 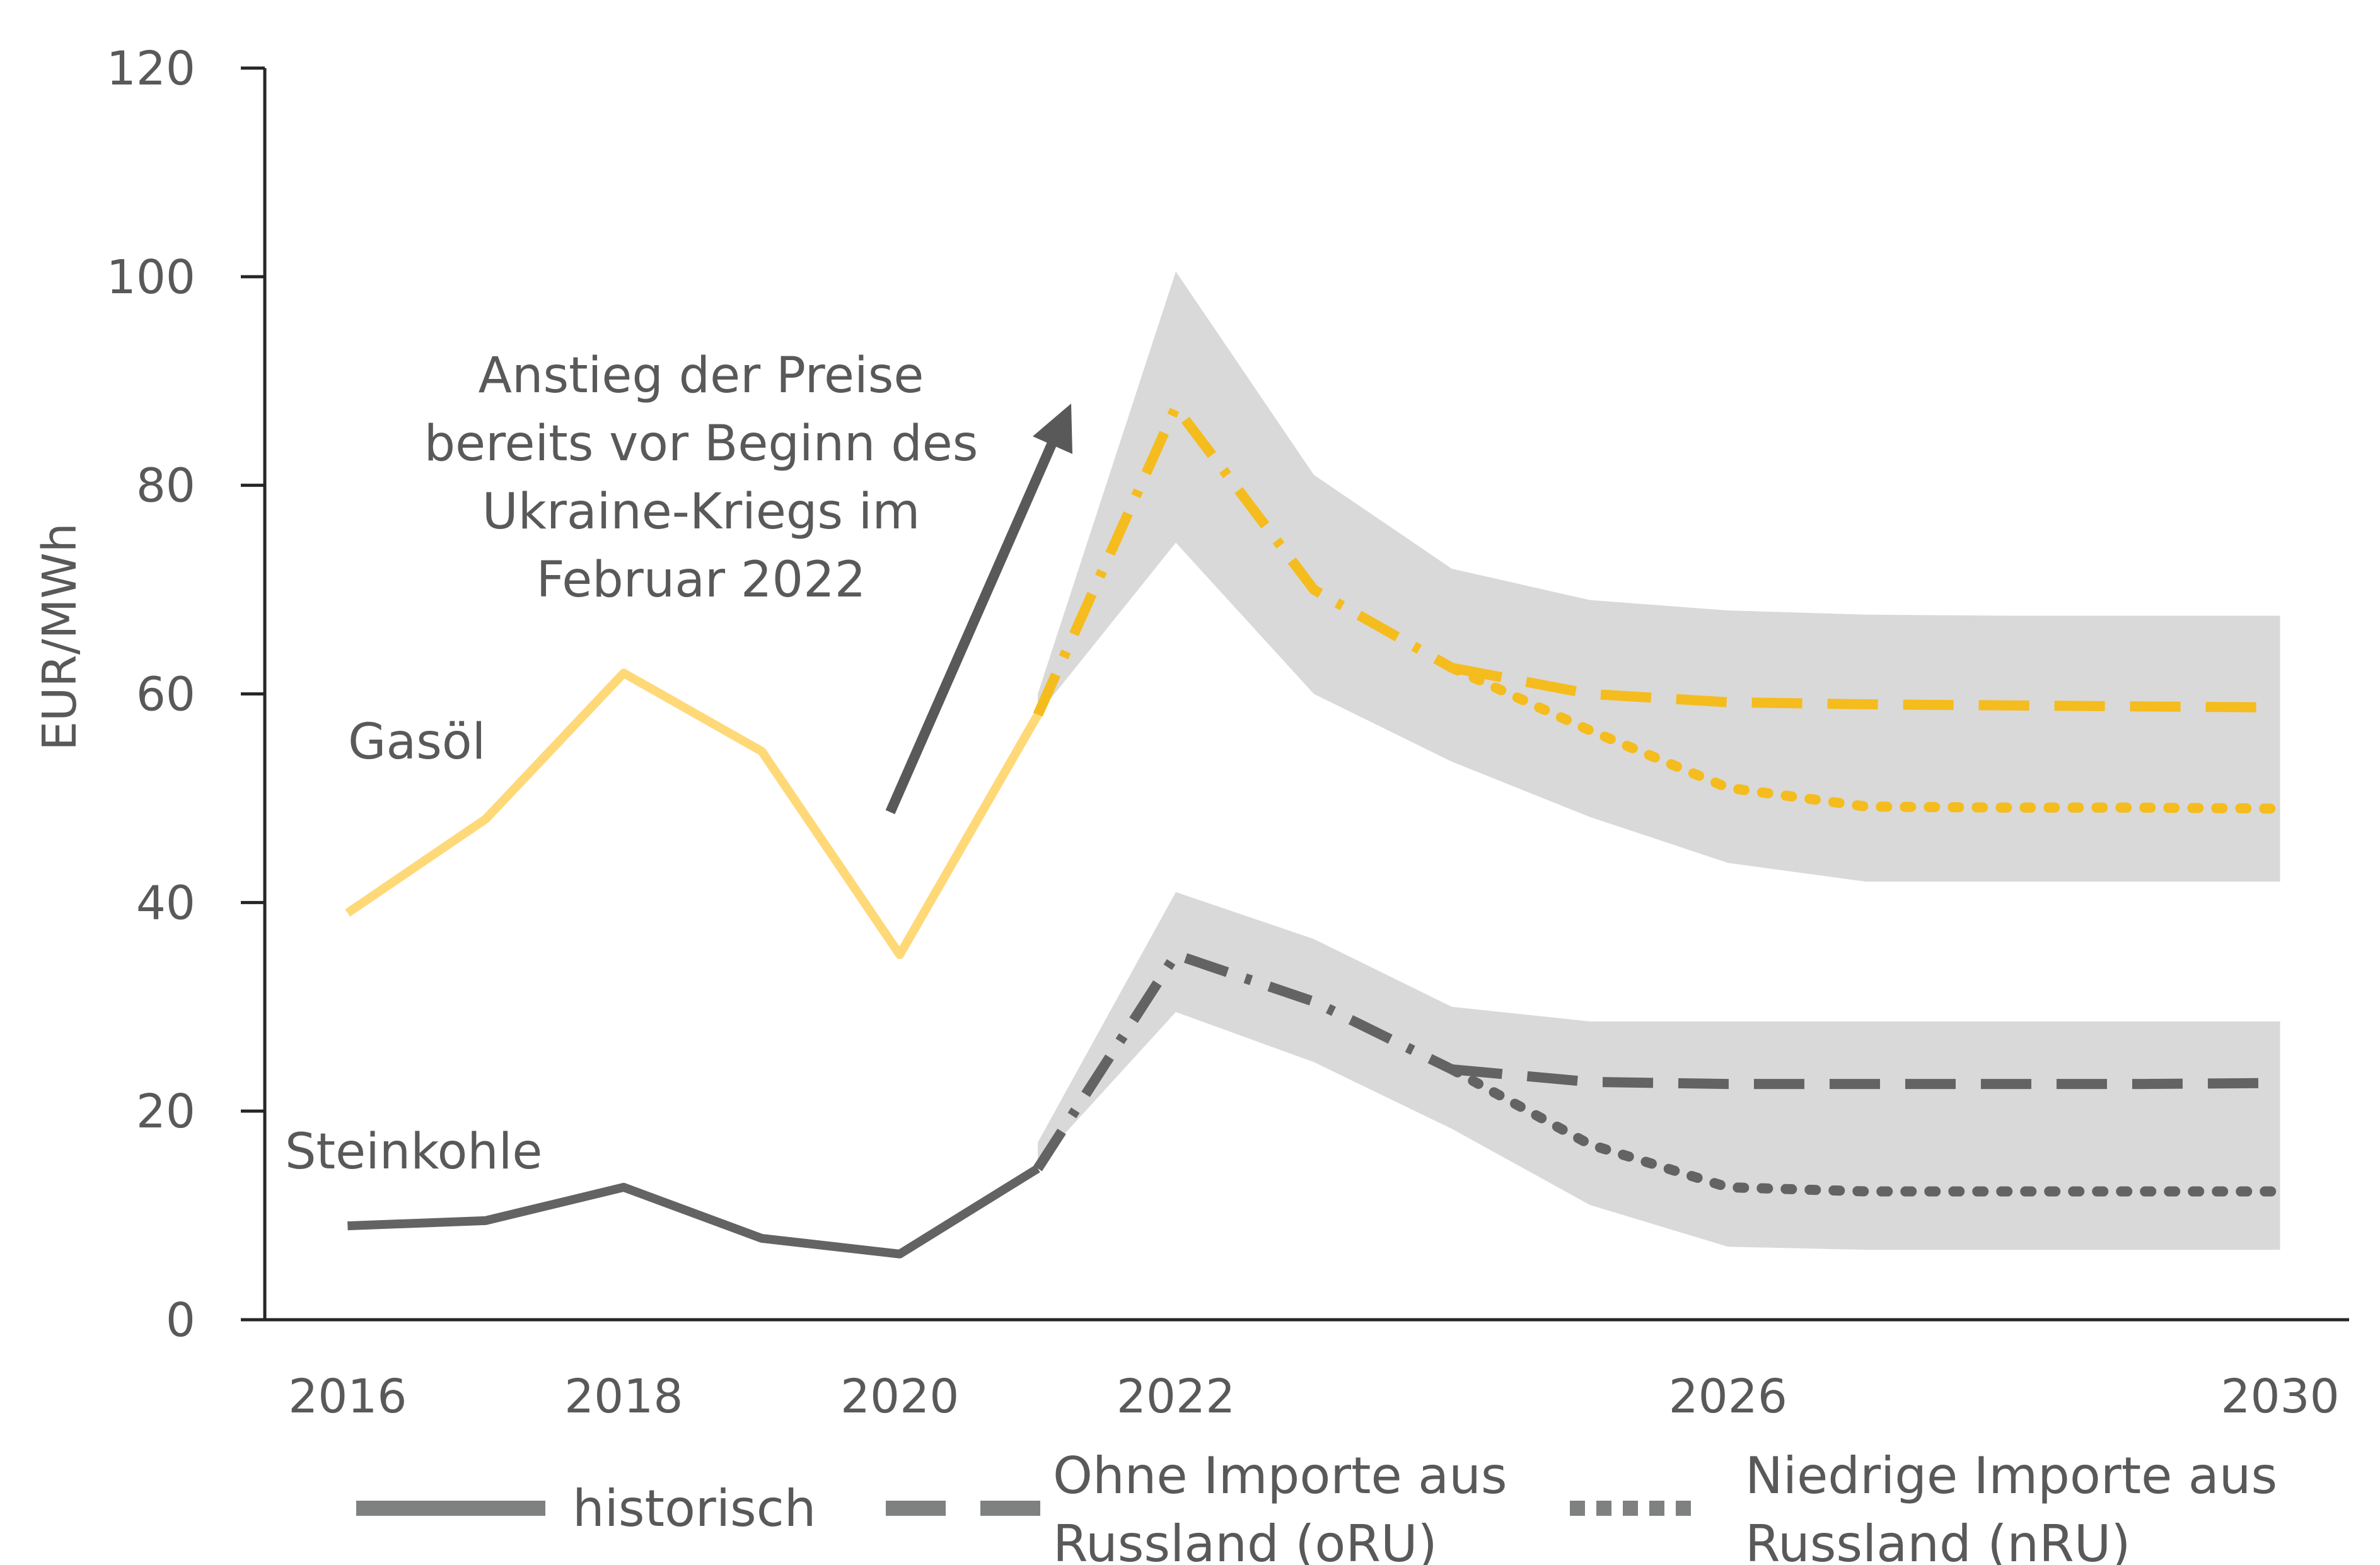 I want to click on y-tick-label: 0, so click(x=180, y=1320).